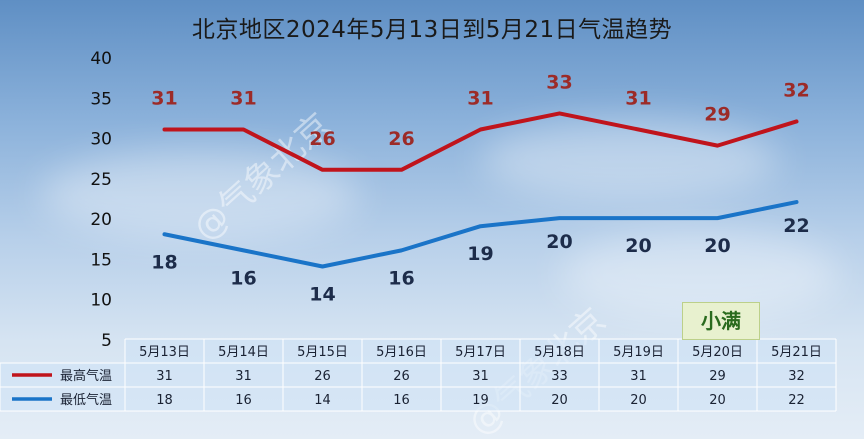 This screenshot has height=439, width=864. I want to click on x-tick-label: 5月15日, so click(322, 352).